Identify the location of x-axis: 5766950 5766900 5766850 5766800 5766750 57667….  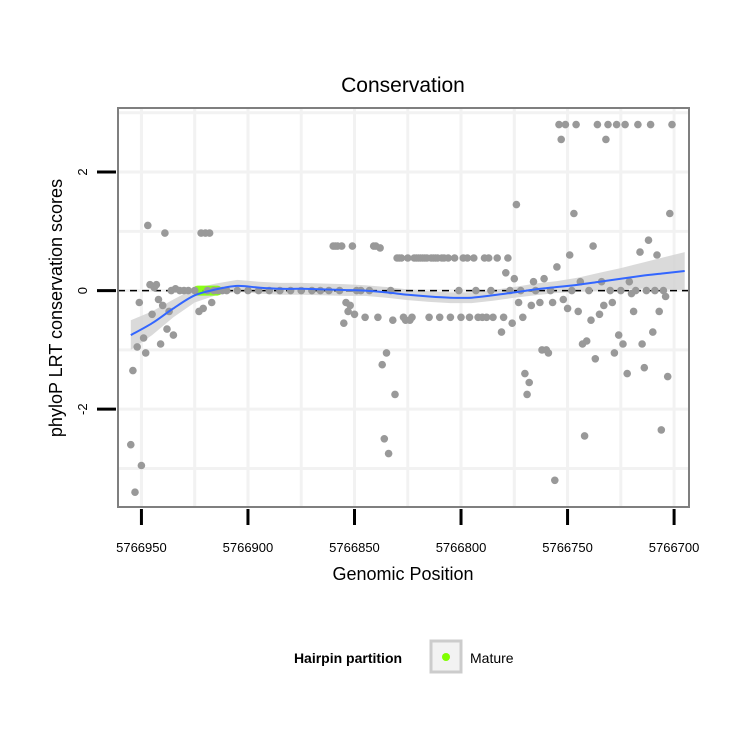
(407, 532).